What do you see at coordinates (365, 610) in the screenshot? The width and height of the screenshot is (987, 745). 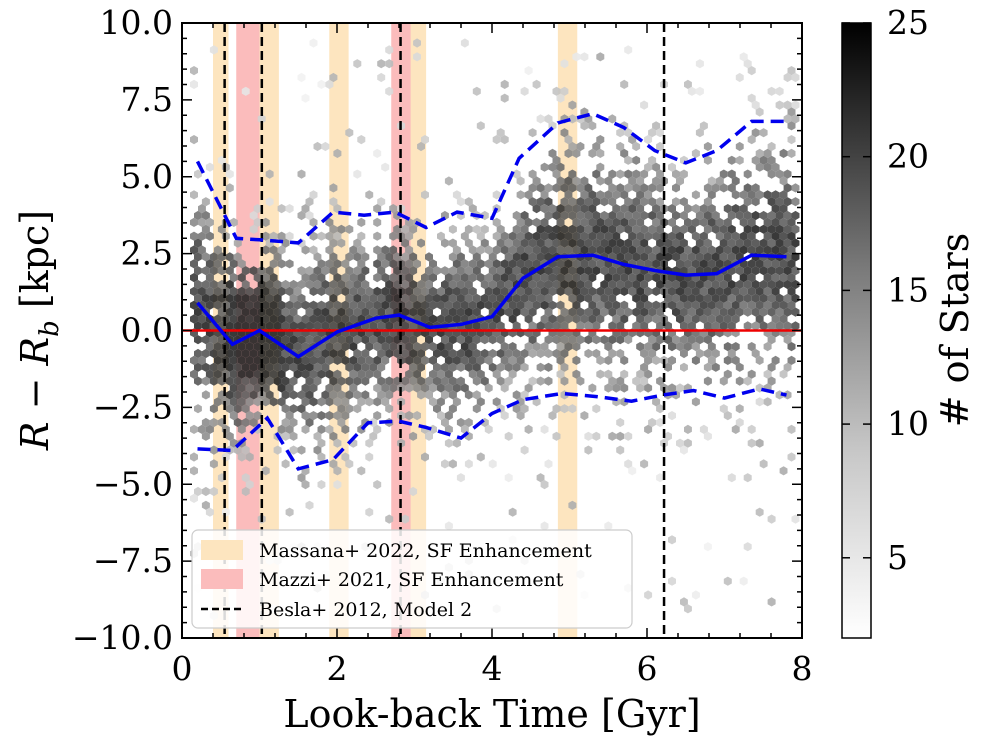 I see `legend-label-besla: Besla+ 2012, Model 2` at bounding box center [365, 610].